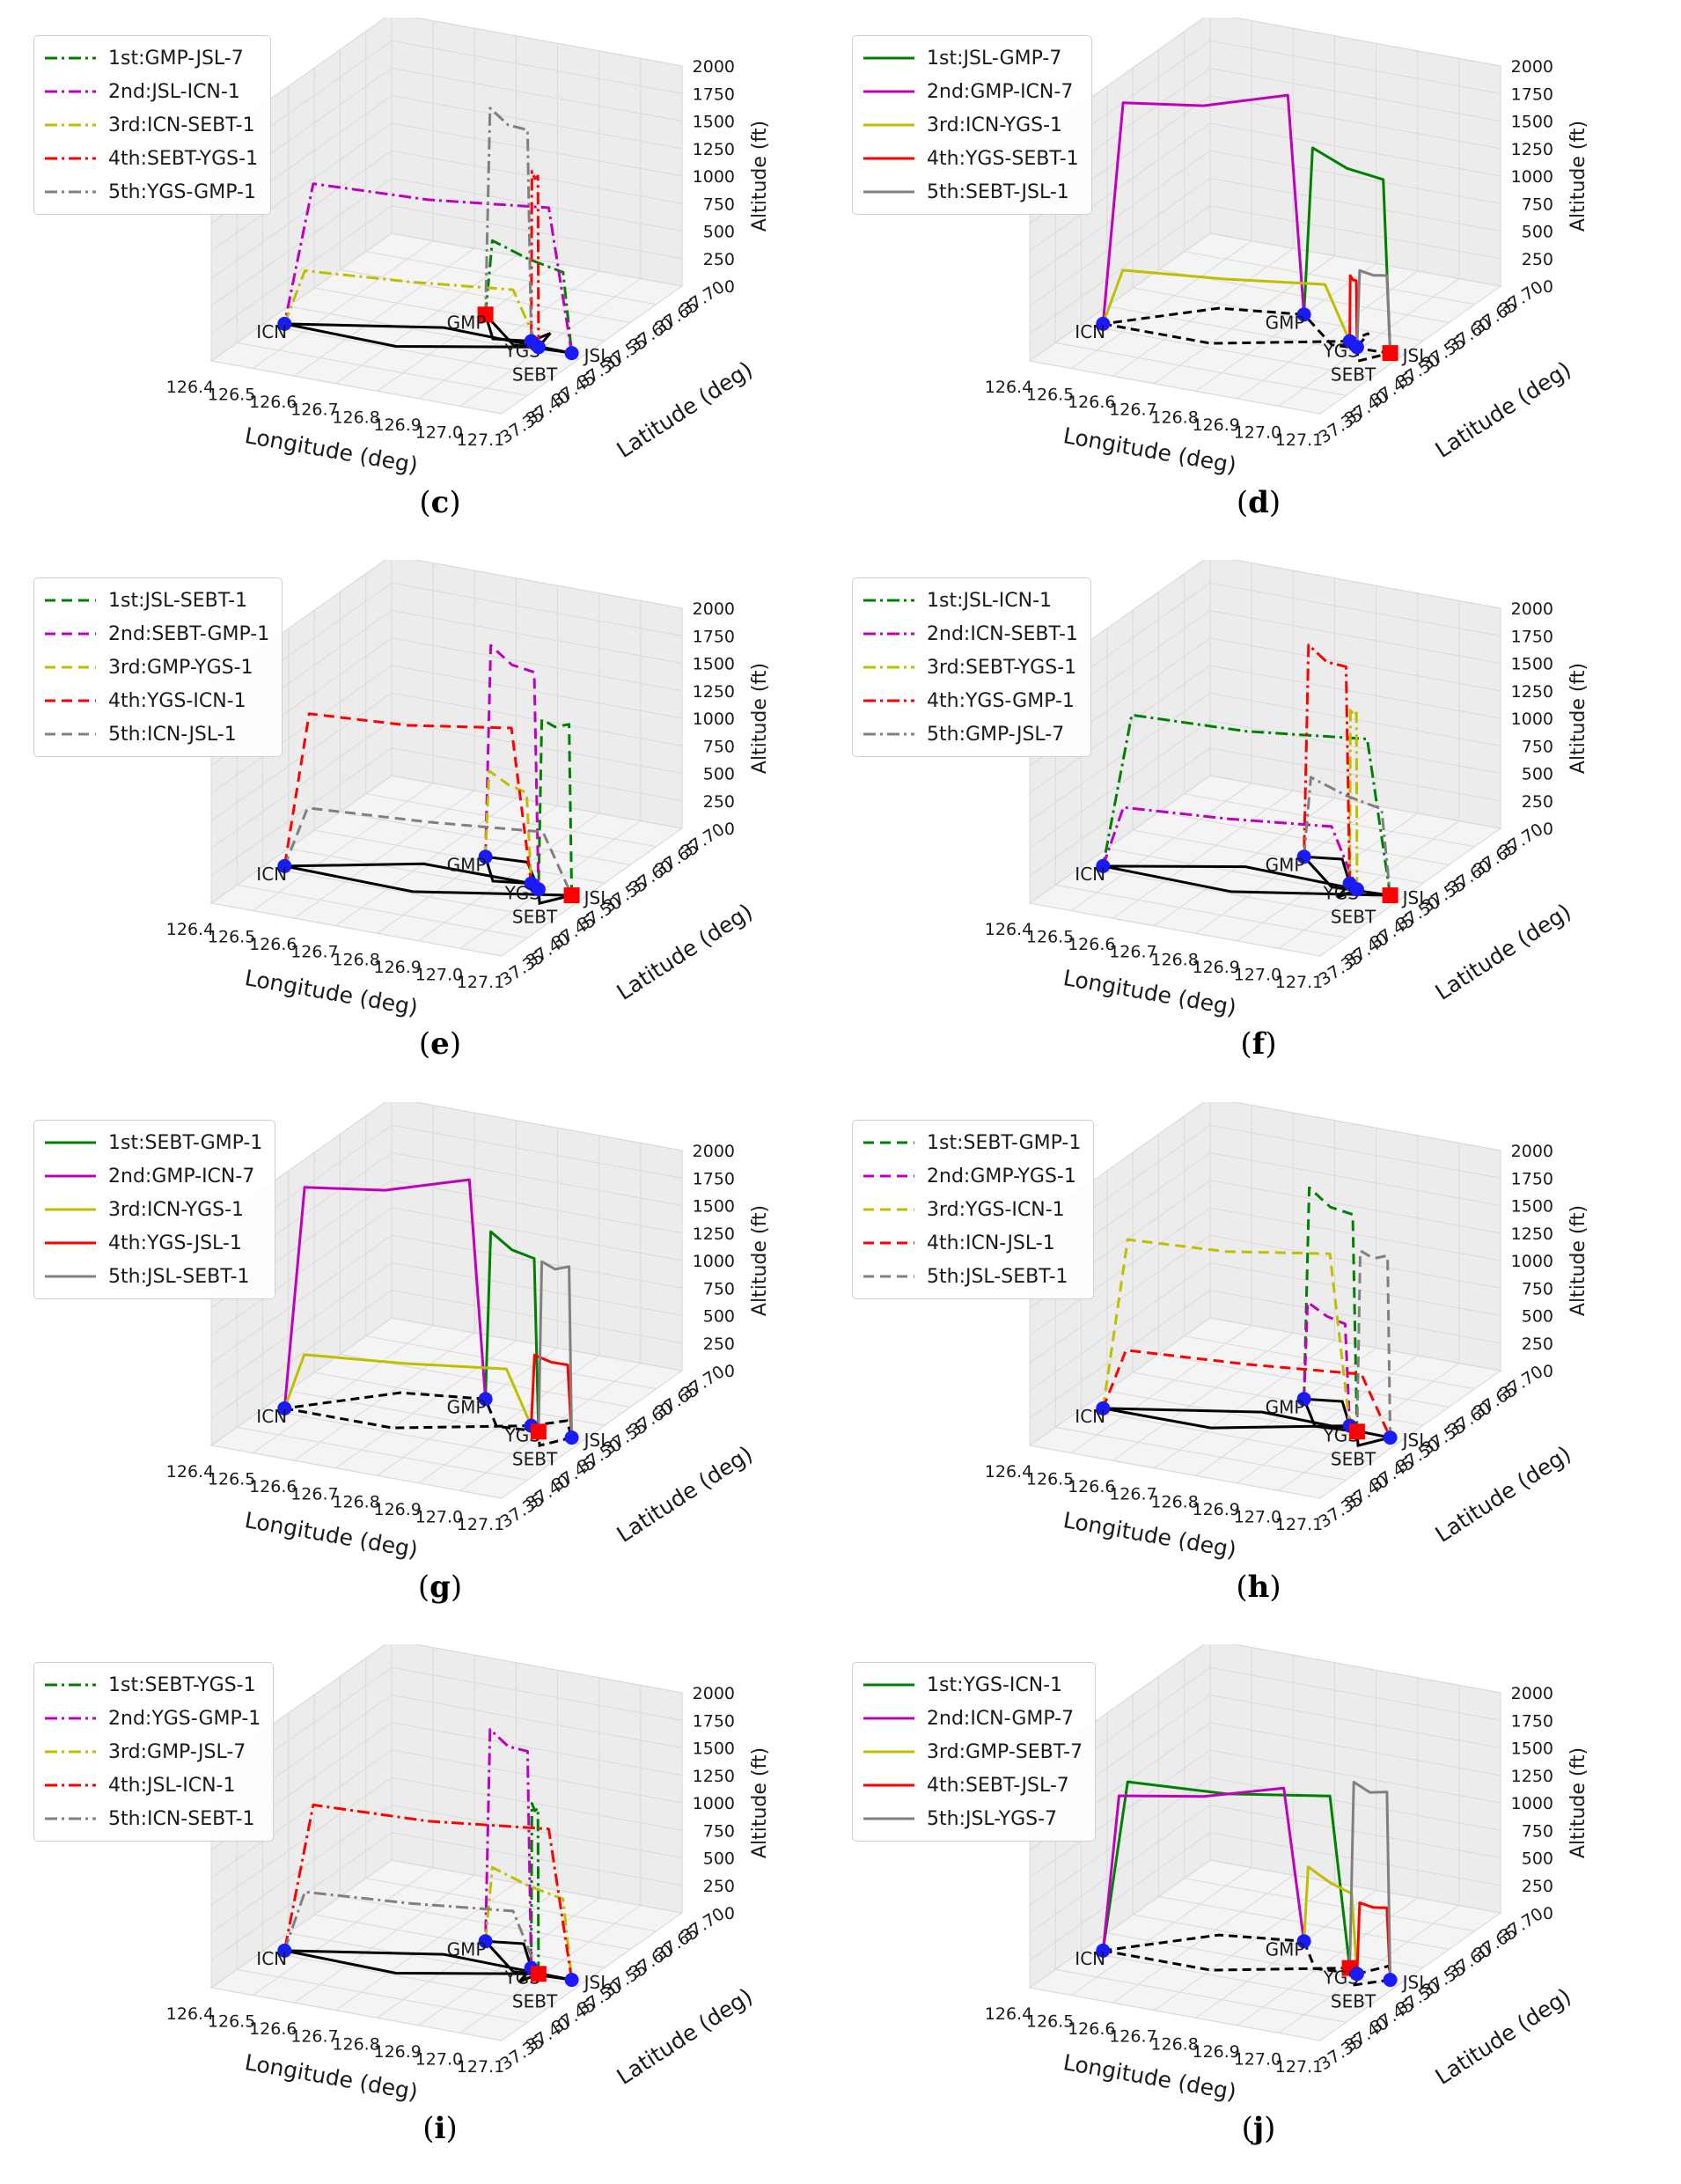  What do you see at coordinates (177, 1752) in the screenshot?
I see `legend-label: 3rd:GMP-JSL-7` at bounding box center [177, 1752].